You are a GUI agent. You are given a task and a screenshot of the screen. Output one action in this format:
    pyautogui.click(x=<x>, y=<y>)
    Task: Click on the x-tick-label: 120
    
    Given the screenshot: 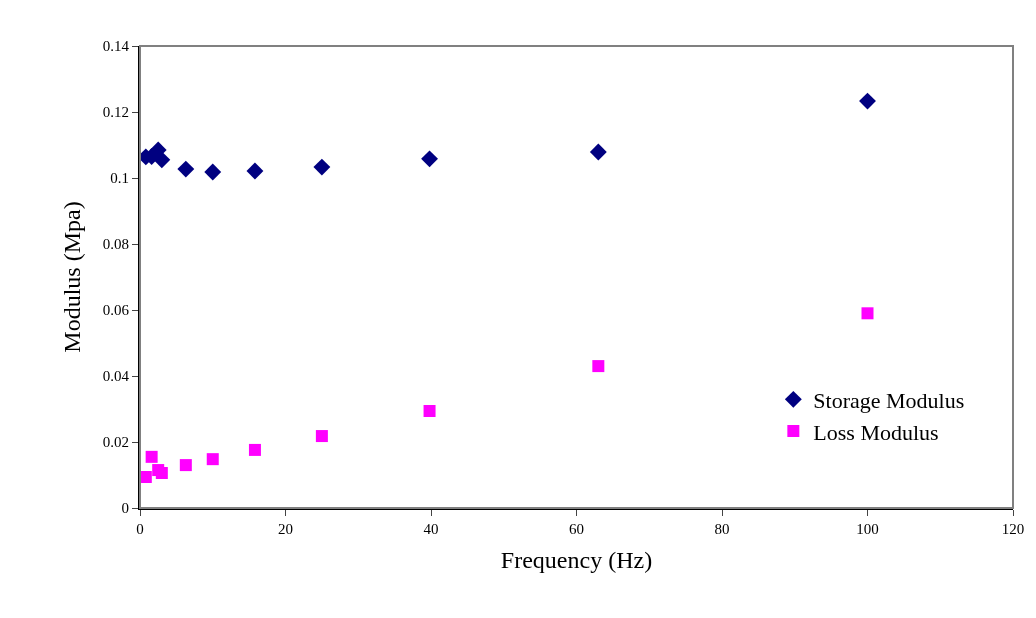 What is the action you would take?
    pyautogui.click(x=1013, y=529)
    